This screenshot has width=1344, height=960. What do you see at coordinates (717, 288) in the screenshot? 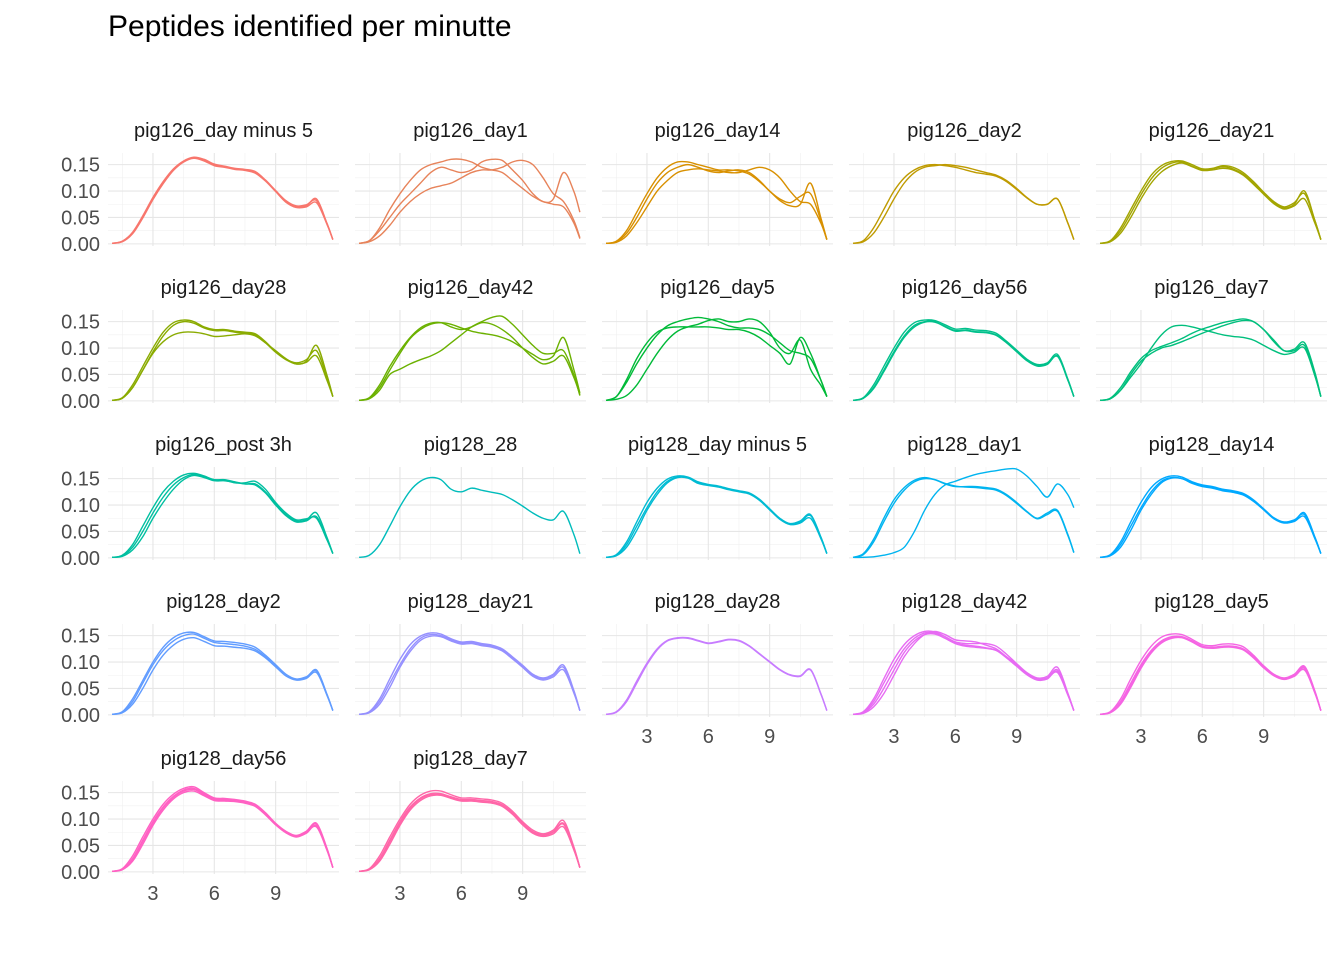
I see `facet-strip-label: pig126_day5` at bounding box center [717, 288].